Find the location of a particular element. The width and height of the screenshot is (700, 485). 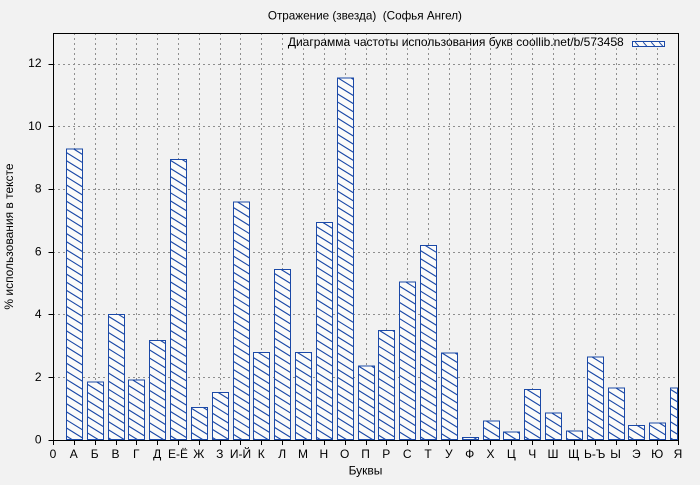

svg-text: К is located at coordinates (261, 454).